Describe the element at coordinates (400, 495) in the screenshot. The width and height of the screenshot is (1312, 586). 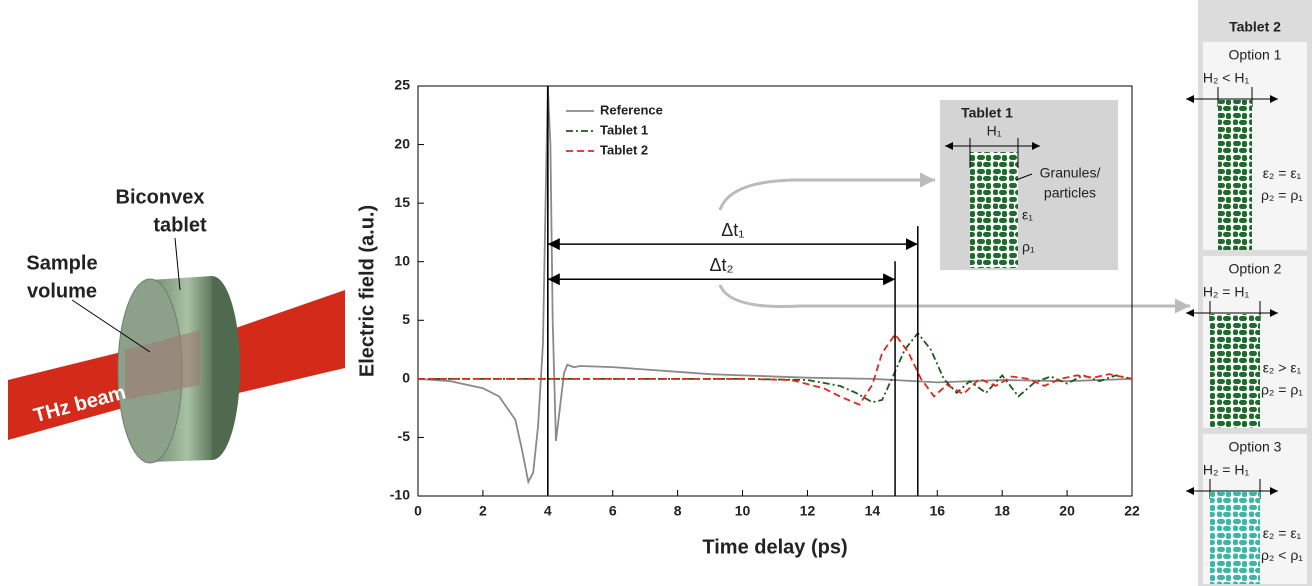
I see `y-tick-label: -10` at that location.